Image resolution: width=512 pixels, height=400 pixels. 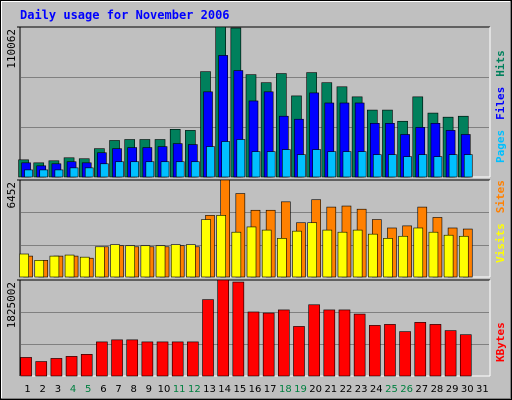 What do you see at coordinates (73, 389) in the screenshot?
I see `x-tick-label: 4` at bounding box center [73, 389].